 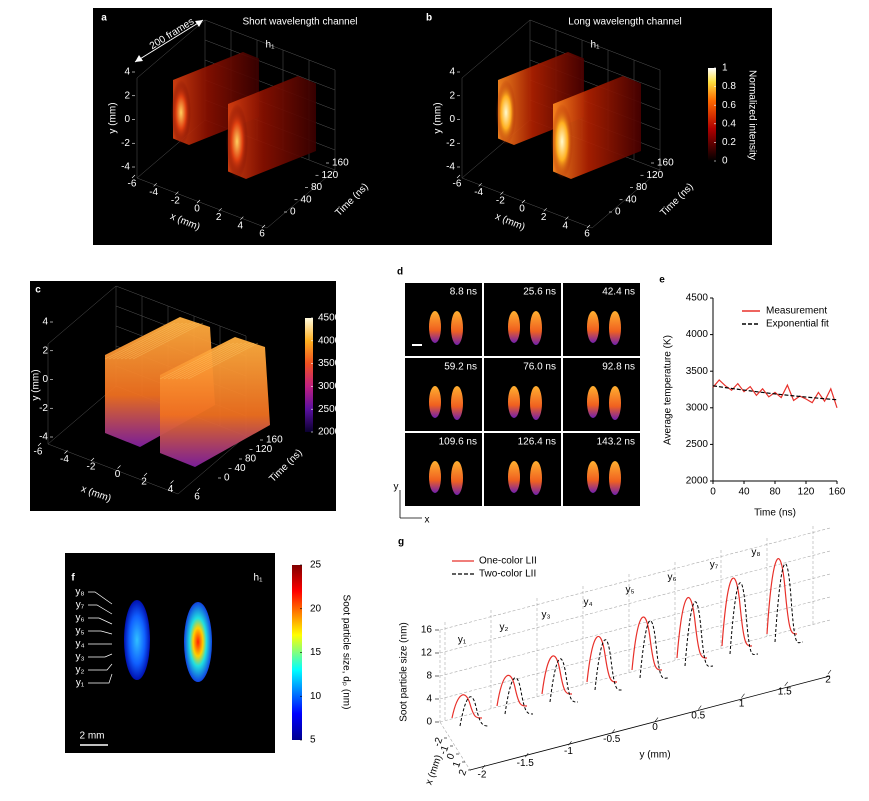 What do you see at coordinates (38, 290) in the screenshot?
I see `panel-label: c` at bounding box center [38, 290].